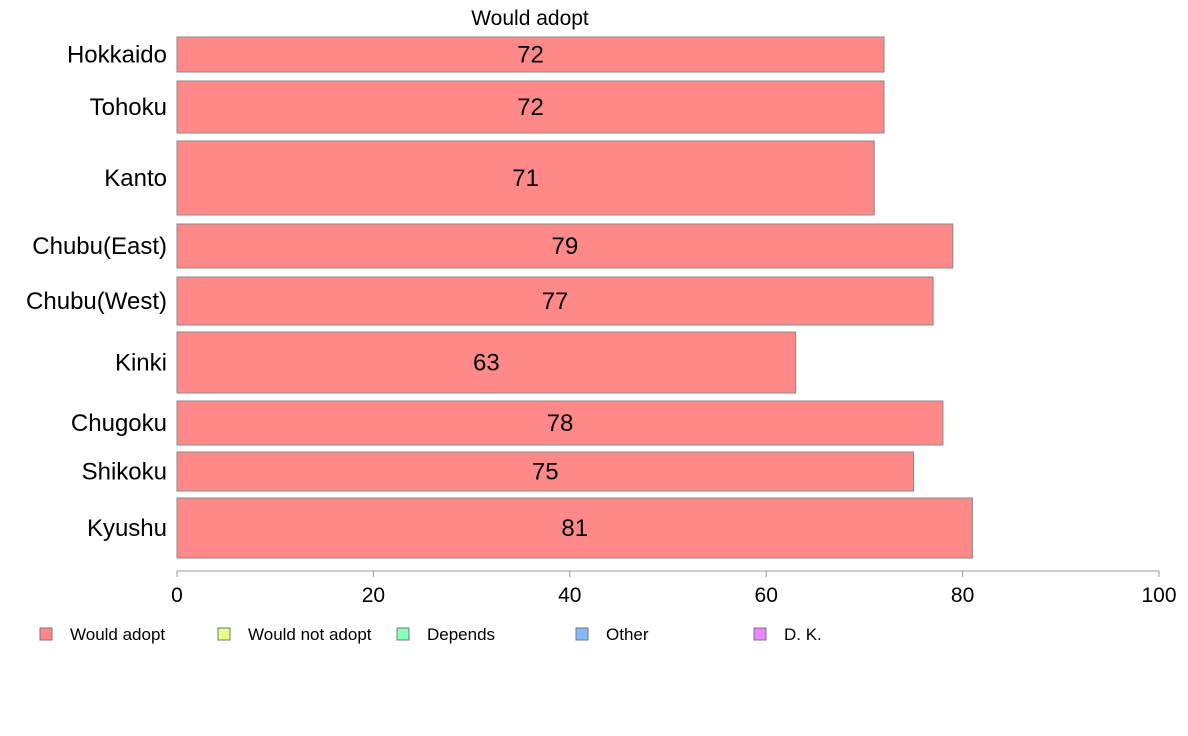 The width and height of the screenshot is (1188, 736). Describe the element at coordinates (177, 595) in the screenshot. I see `x-tick-label: 0` at that location.